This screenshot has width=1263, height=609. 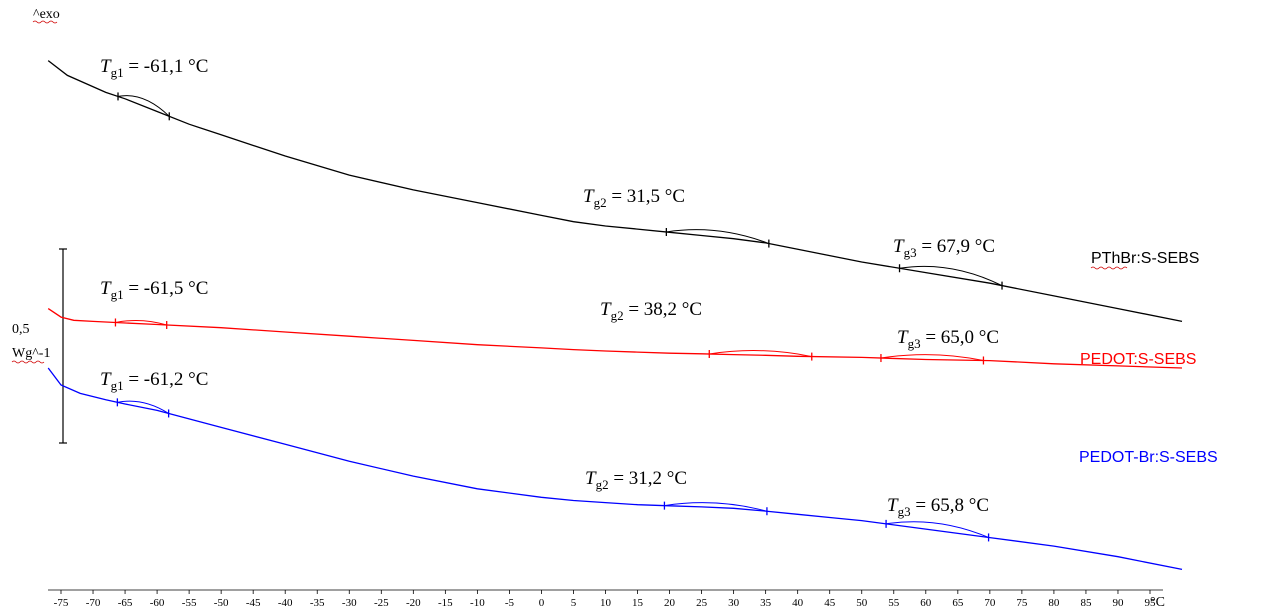 I want to click on x-tick-label: -60, so click(x=157, y=603).